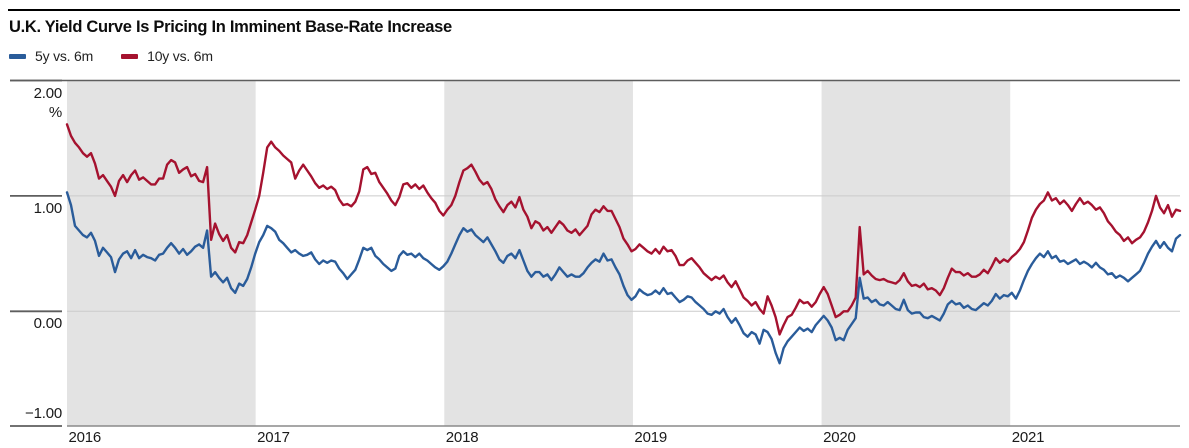  I want to click on x-tick-label-2021: 2021, so click(1028, 437).